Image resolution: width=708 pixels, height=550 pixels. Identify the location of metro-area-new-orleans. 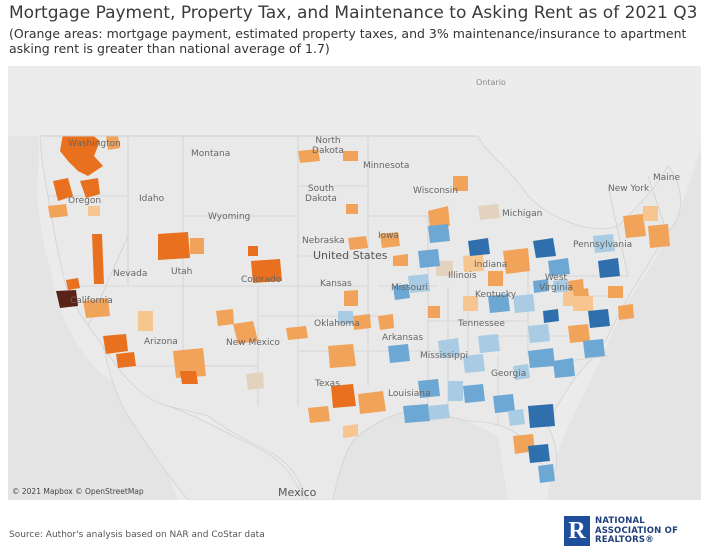
(439, 412).